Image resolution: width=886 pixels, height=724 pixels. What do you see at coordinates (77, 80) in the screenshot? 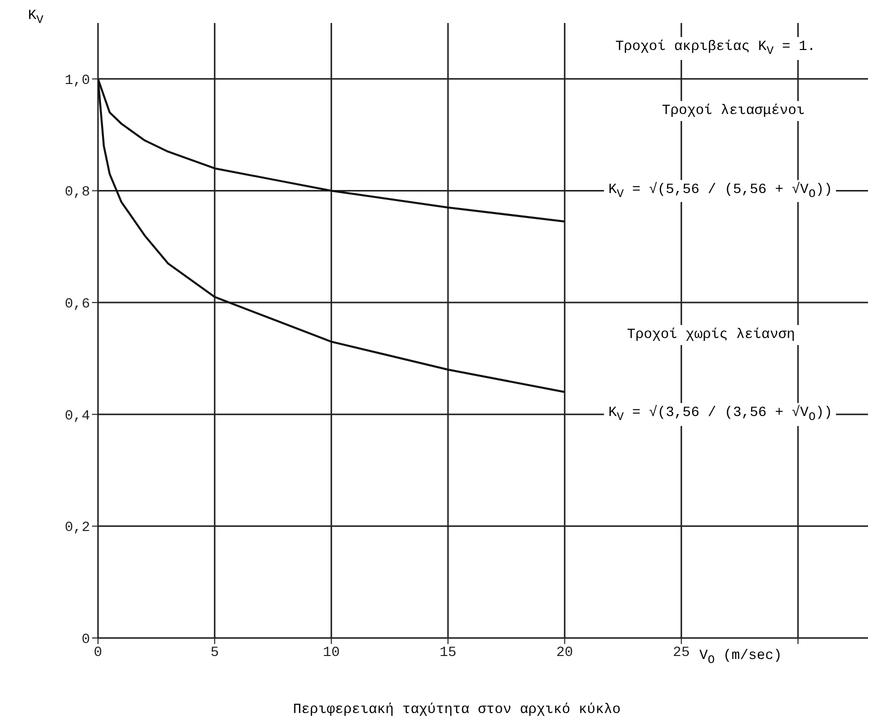
I see `y-tick-label: 1,0` at bounding box center [77, 80].